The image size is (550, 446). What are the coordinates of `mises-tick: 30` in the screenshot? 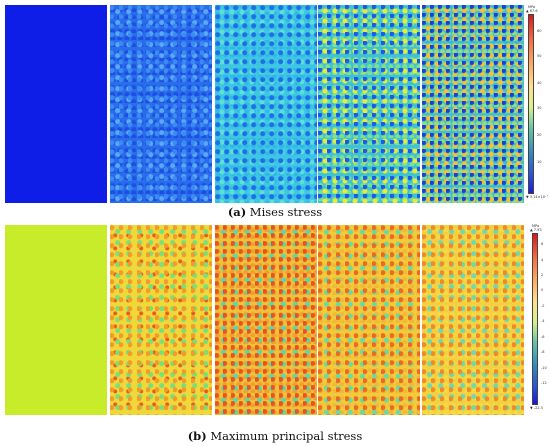 It's located at (539, 108).